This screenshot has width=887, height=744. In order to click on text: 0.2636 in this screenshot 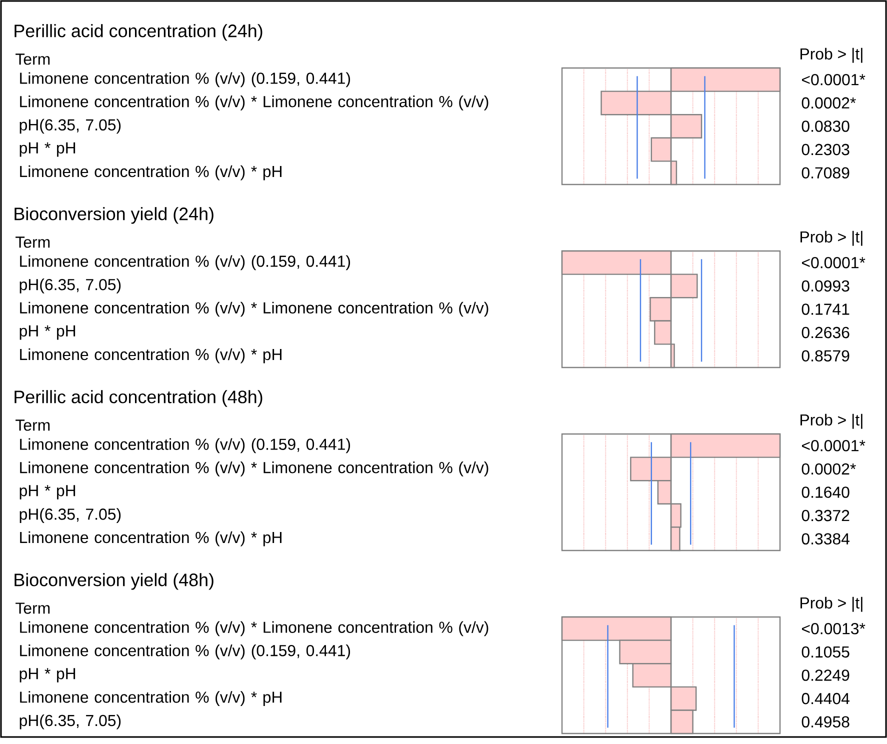, I will do `click(826, 332)`.